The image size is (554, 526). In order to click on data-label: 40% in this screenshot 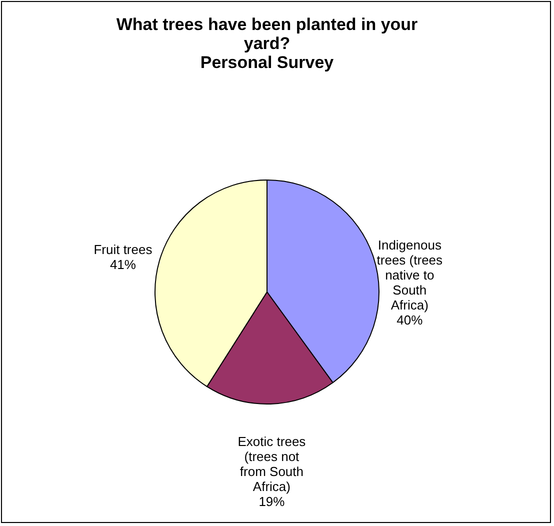, I will do `click(410, 320)`.